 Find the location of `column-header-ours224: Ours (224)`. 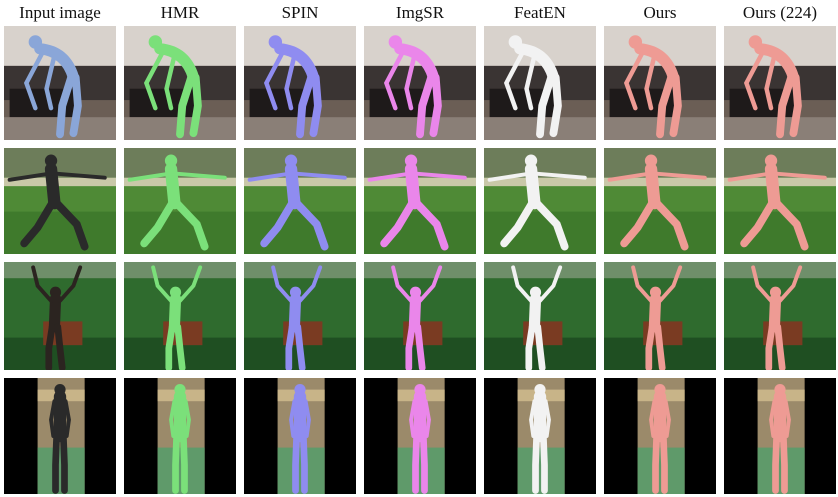

column-header-ours224: Ours (224) is located at coordinates (780, 12).